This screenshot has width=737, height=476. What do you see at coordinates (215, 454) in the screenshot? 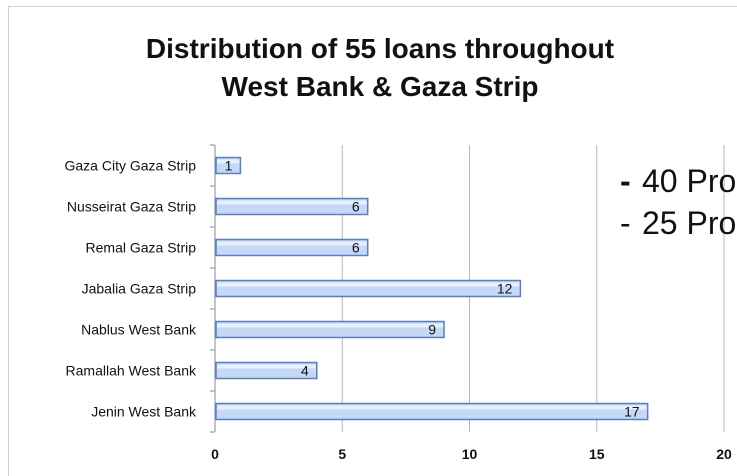
I see `x-tick-label-0: 0` at bounding box center [215, 454].